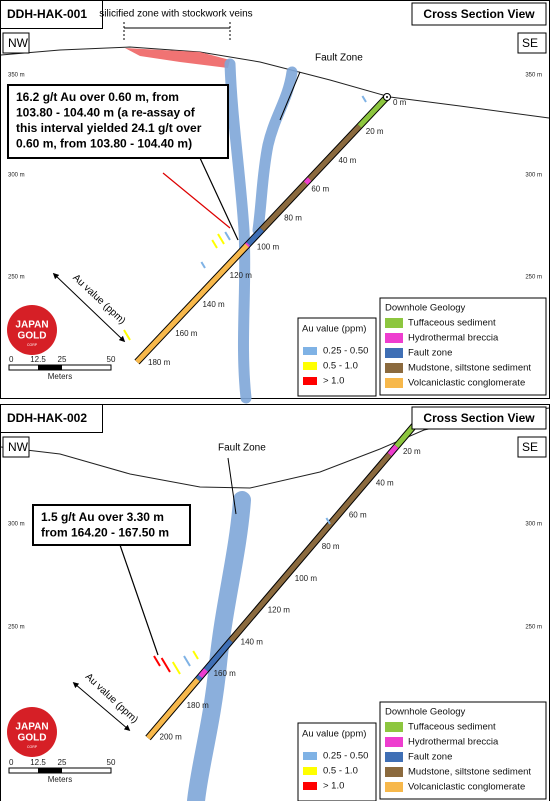  What do you see at coordinates (453, 338) in the screenshot?
I see `geology-legend-label: Hydrothermal breccia` at bounding box center [453, 338].